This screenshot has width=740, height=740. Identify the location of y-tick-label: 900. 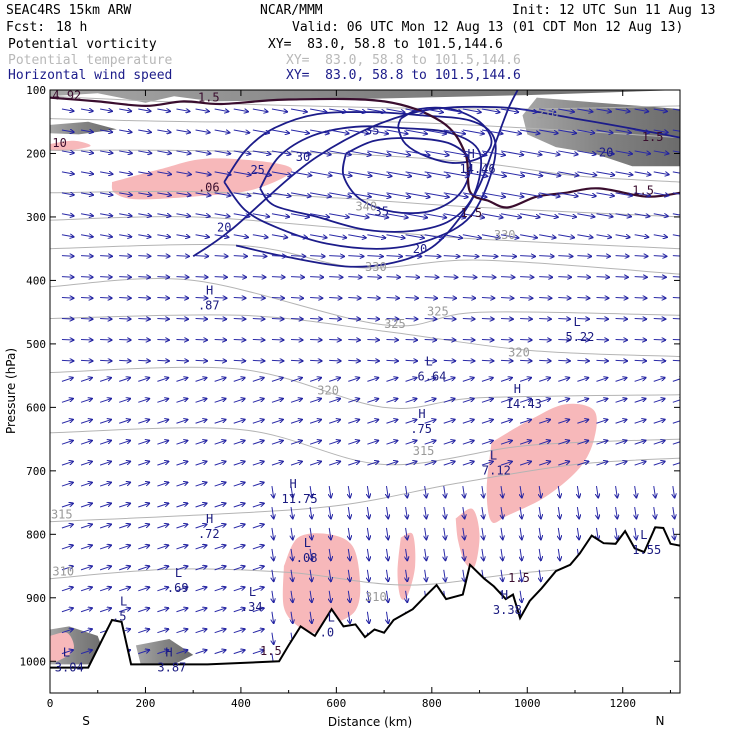
(36, 598).